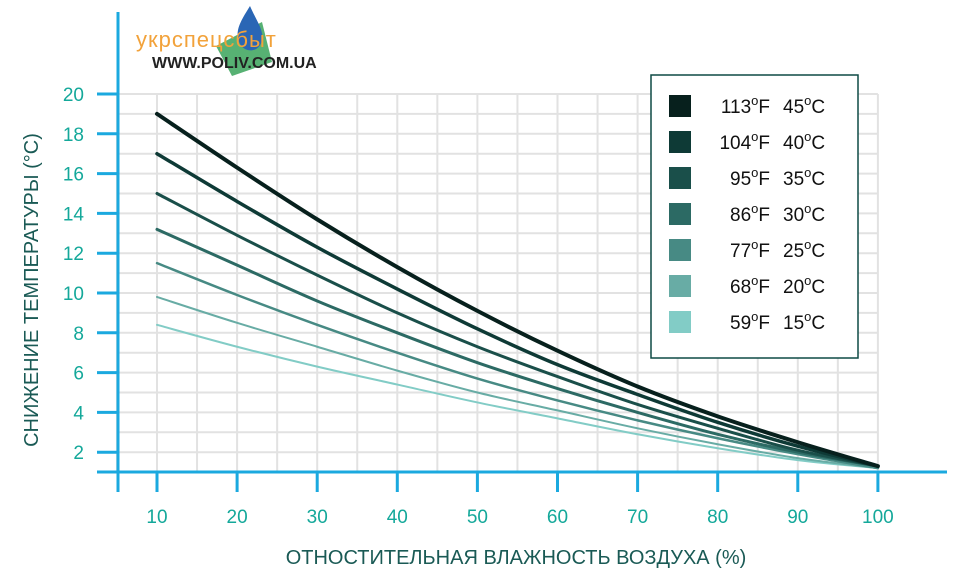 This screenshot has height=582, width=953. I want to click on y-axis-title: СНИЖЕНИЕ ТЕМПЕРАТУРЫ (°C), so click(32, 290).